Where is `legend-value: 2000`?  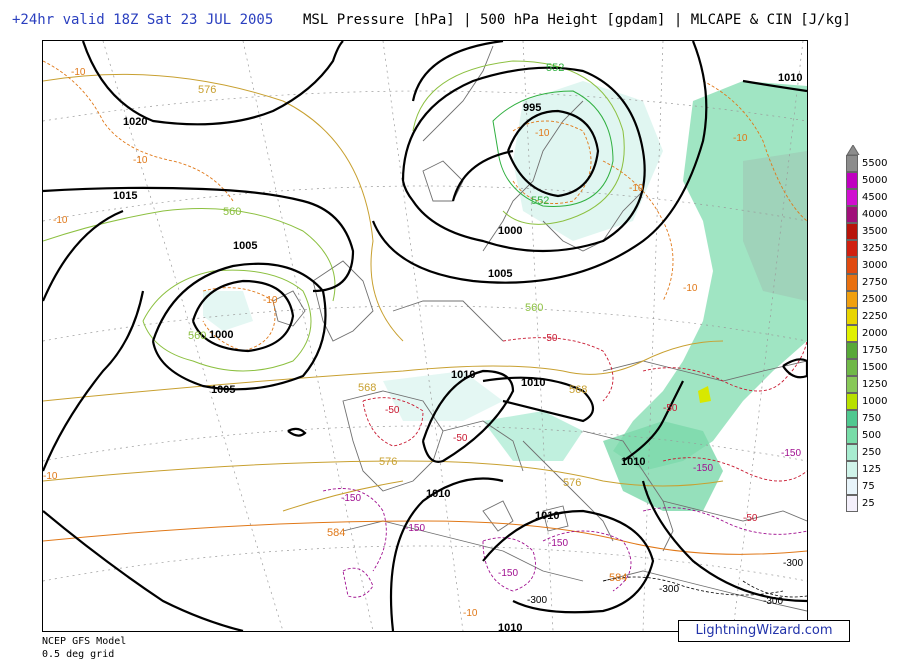
legend-value: 2000 is located at coordinates (875, 333).